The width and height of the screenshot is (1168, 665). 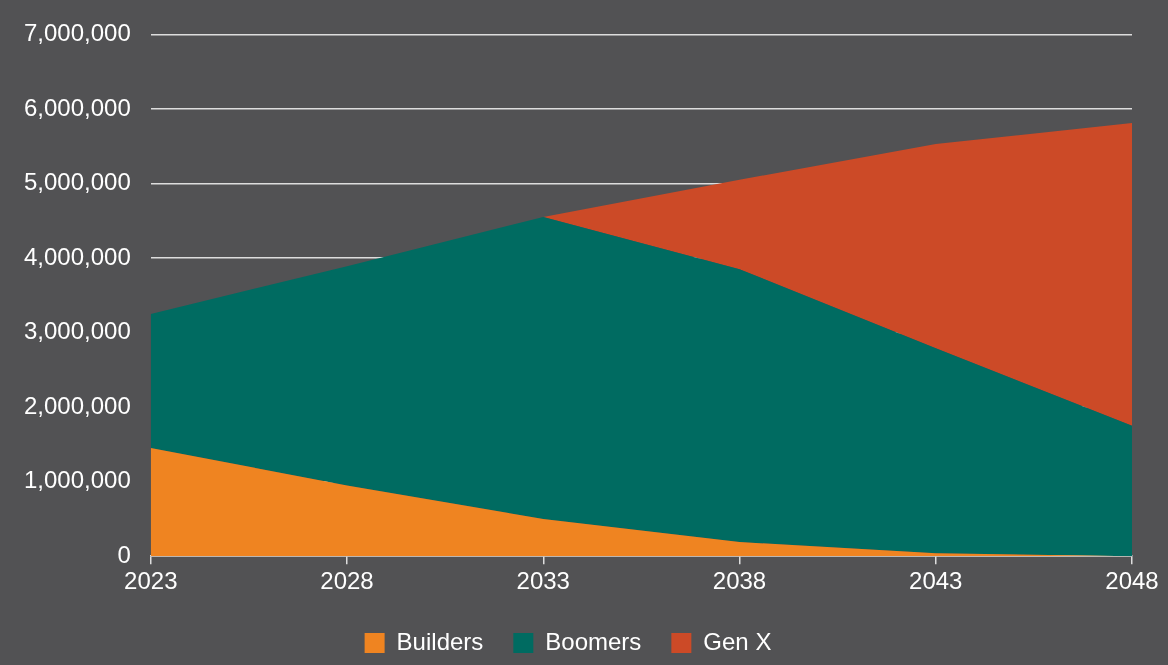 I want to click on y-tick-label: 2,000,000, so click(x=77, y=405).